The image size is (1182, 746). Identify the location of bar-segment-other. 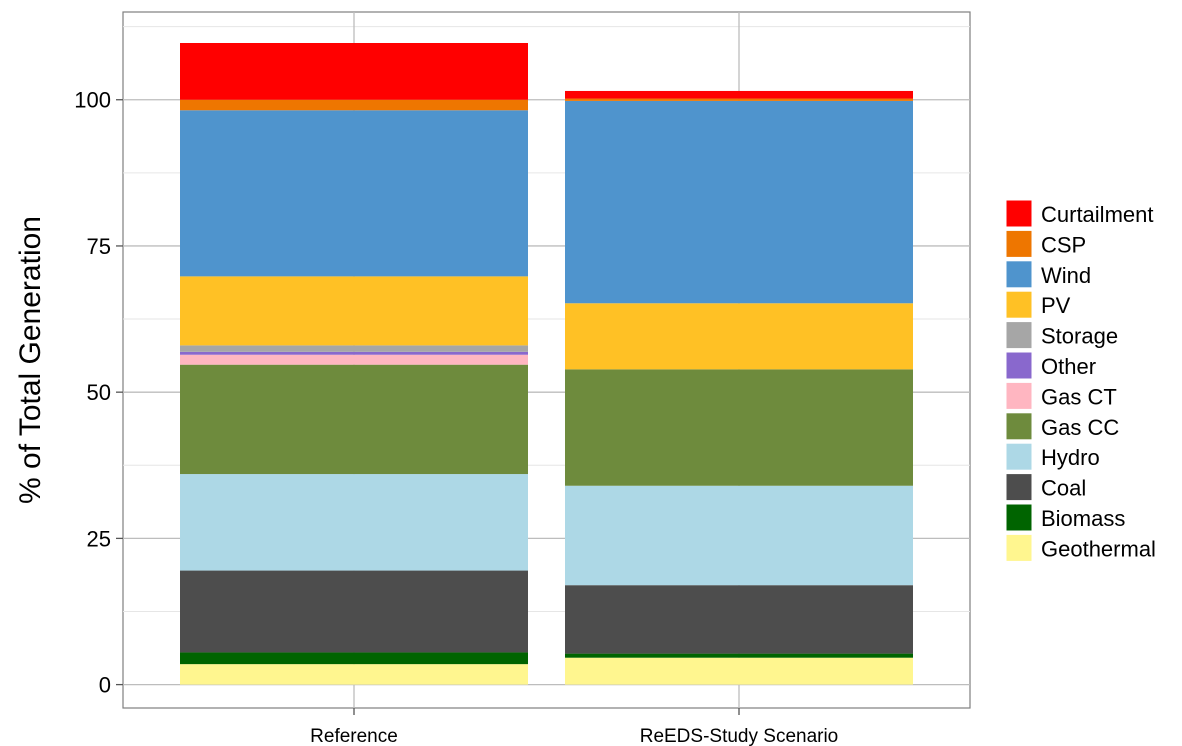
(354, 353).